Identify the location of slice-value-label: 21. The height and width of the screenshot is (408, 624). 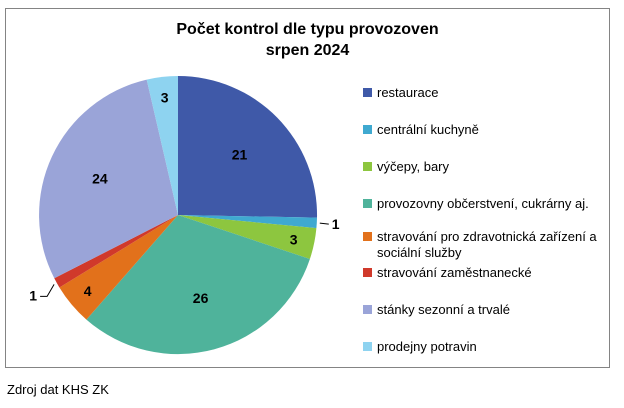
(240, 155).